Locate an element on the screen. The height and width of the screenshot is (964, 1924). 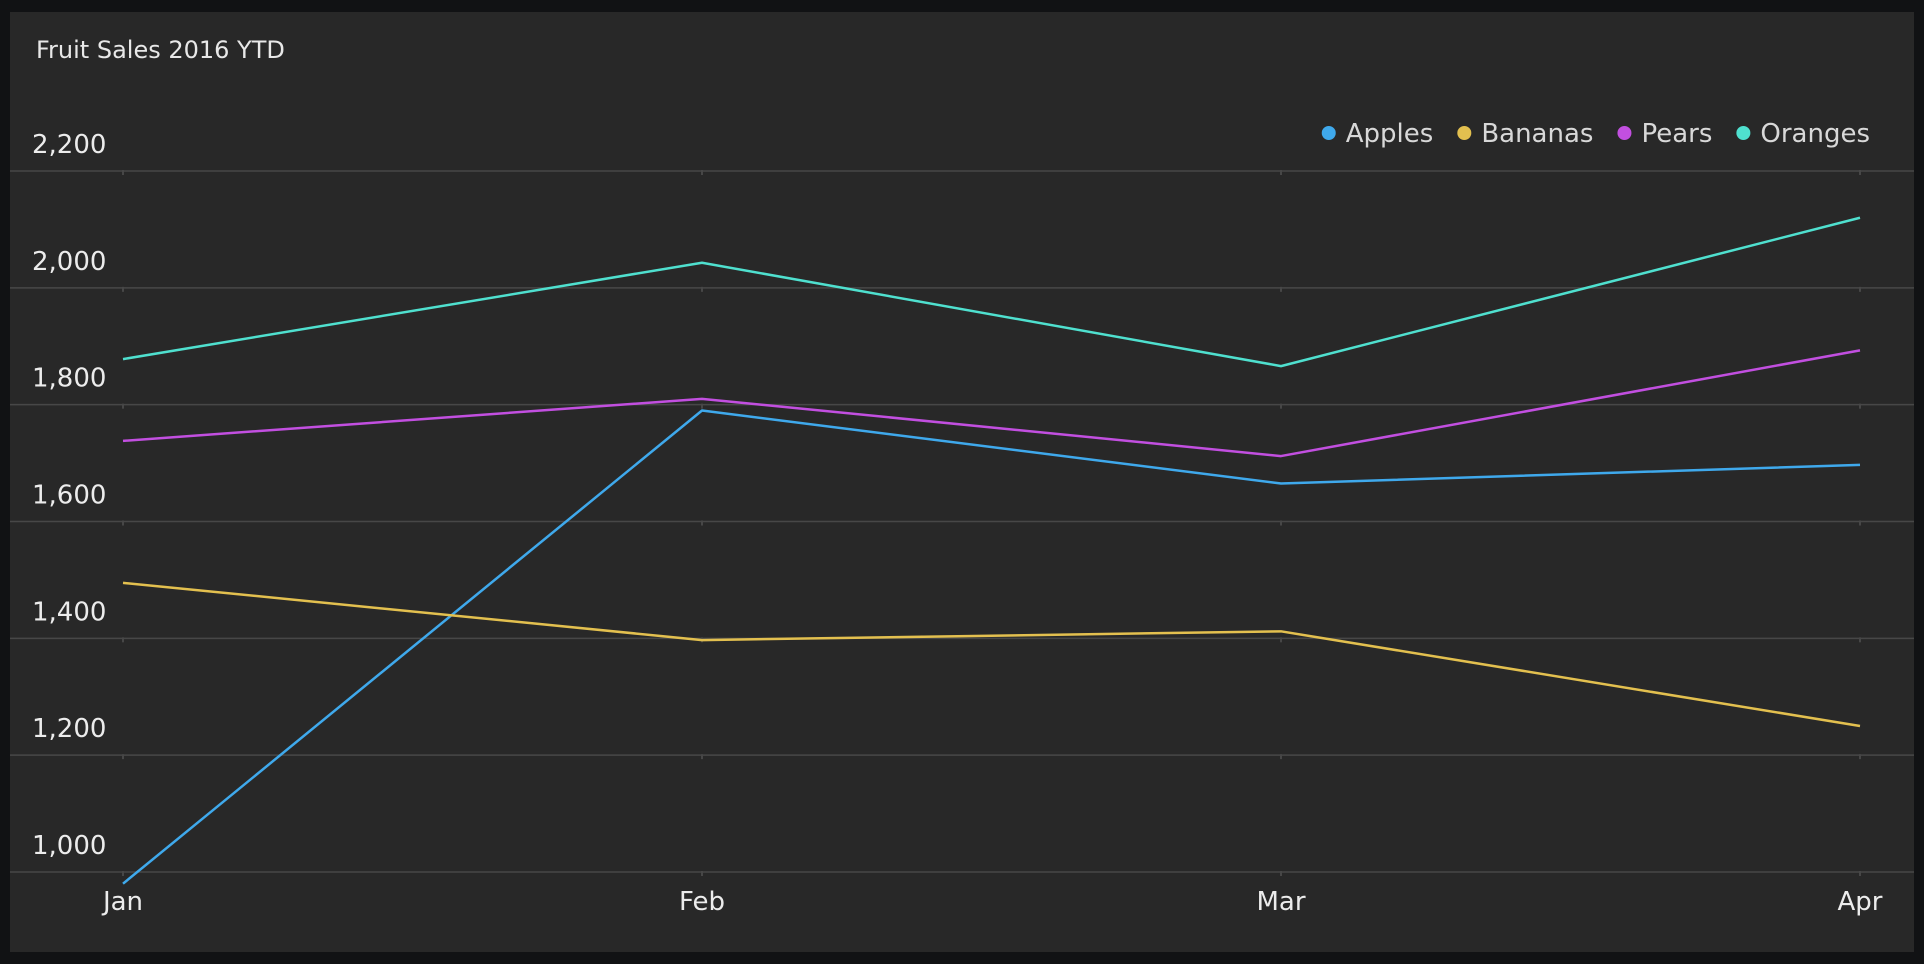
y-tick-label: 2,000 is located at coordinates (69, 262).